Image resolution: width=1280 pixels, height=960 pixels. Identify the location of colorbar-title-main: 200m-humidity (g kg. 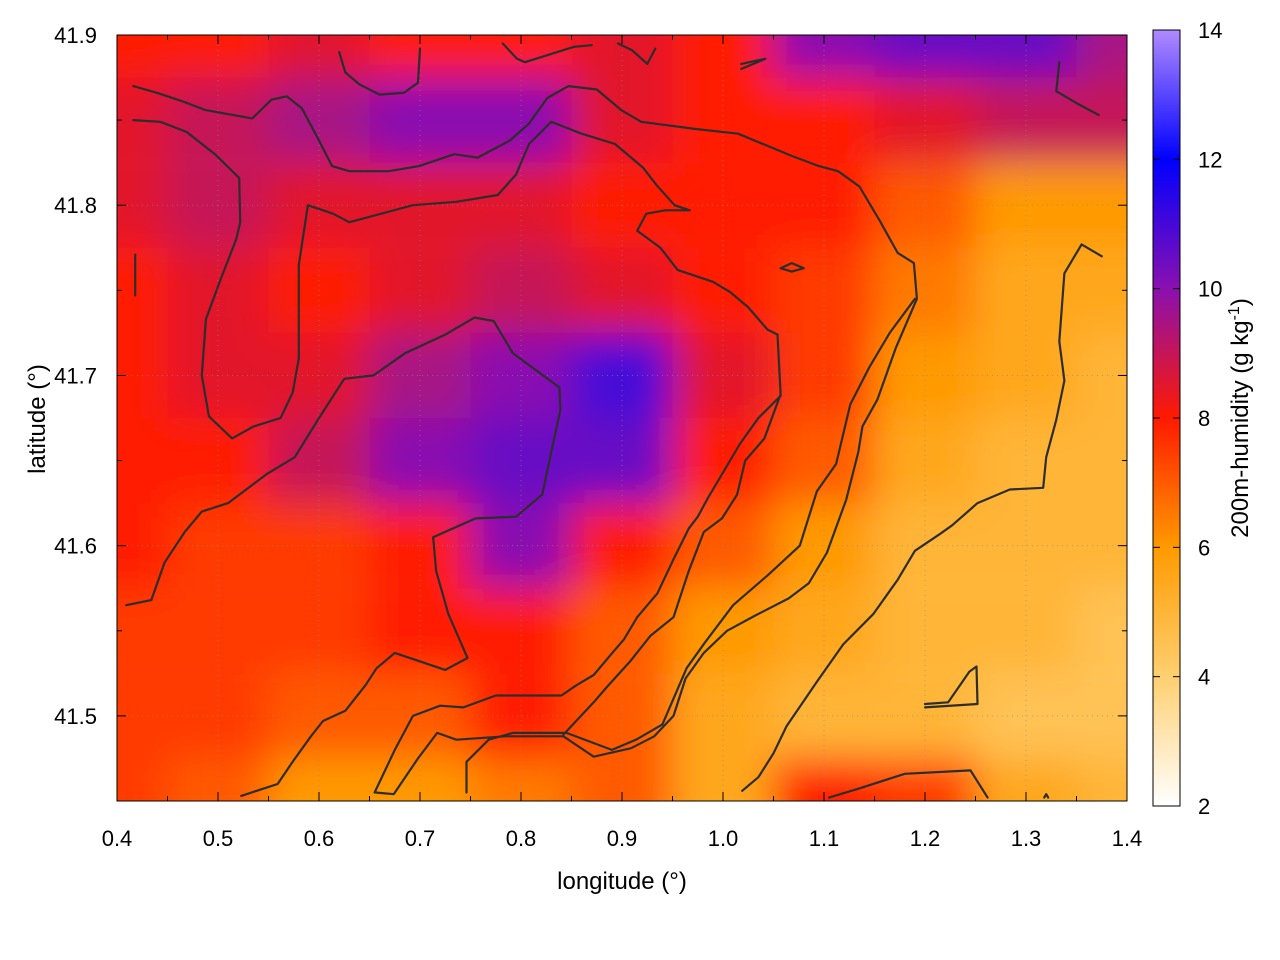
(1240, 428).